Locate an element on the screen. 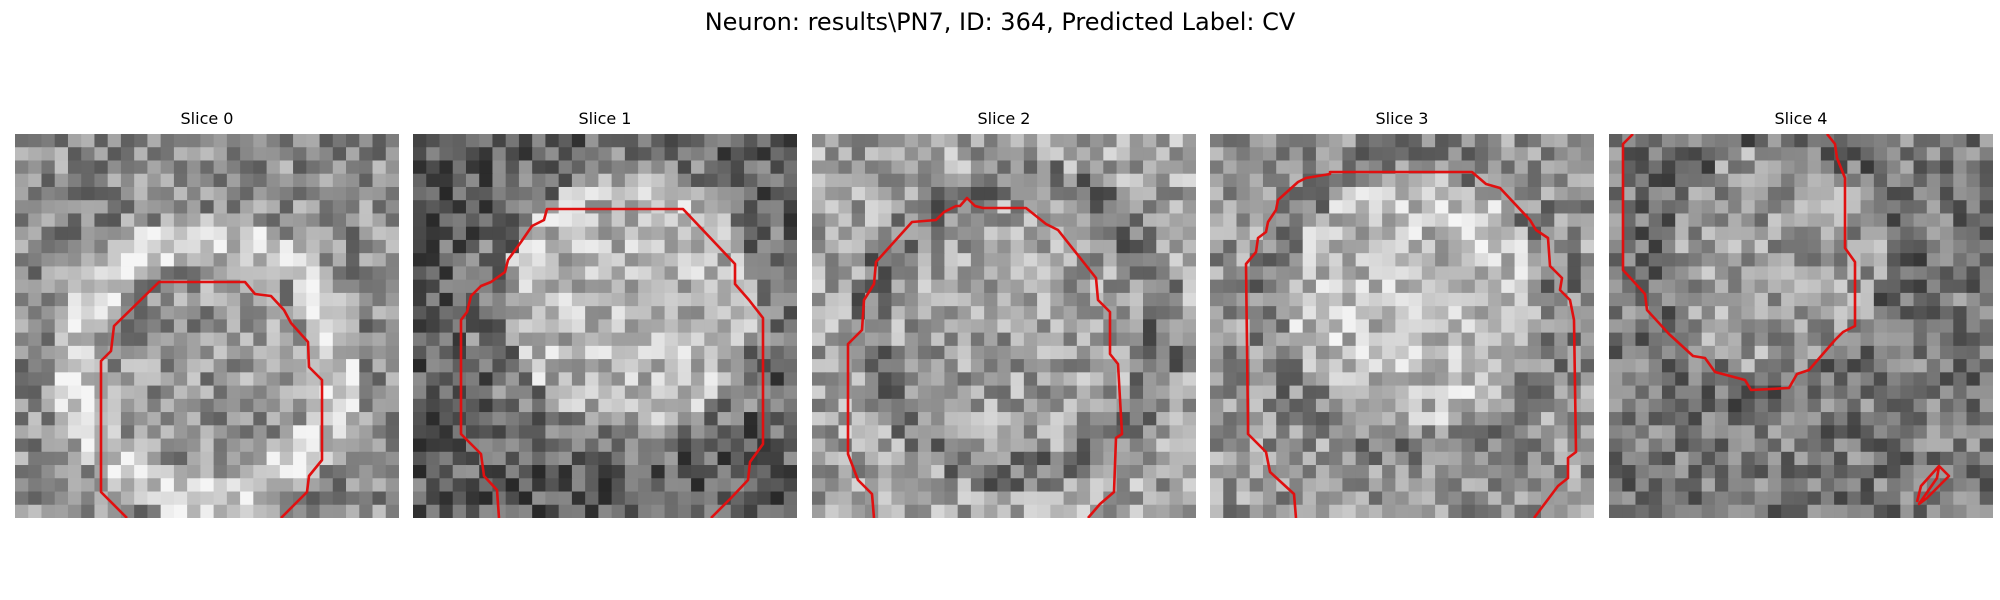 This screenshot has height=600, width=2000. slice-title: Slice 3 is located at coordinates (1402, 118).